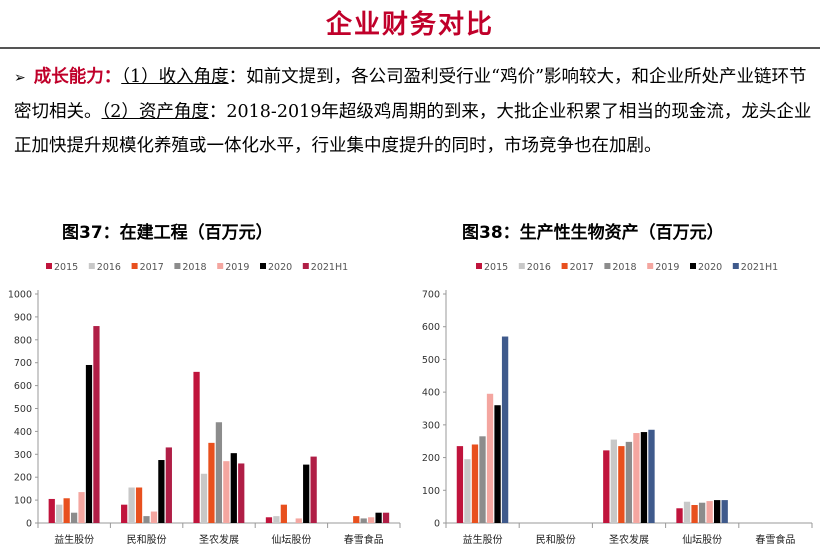 This screenshot has width=820, height=557. I want to click on y-tick-label: 900, so click(23, 317).